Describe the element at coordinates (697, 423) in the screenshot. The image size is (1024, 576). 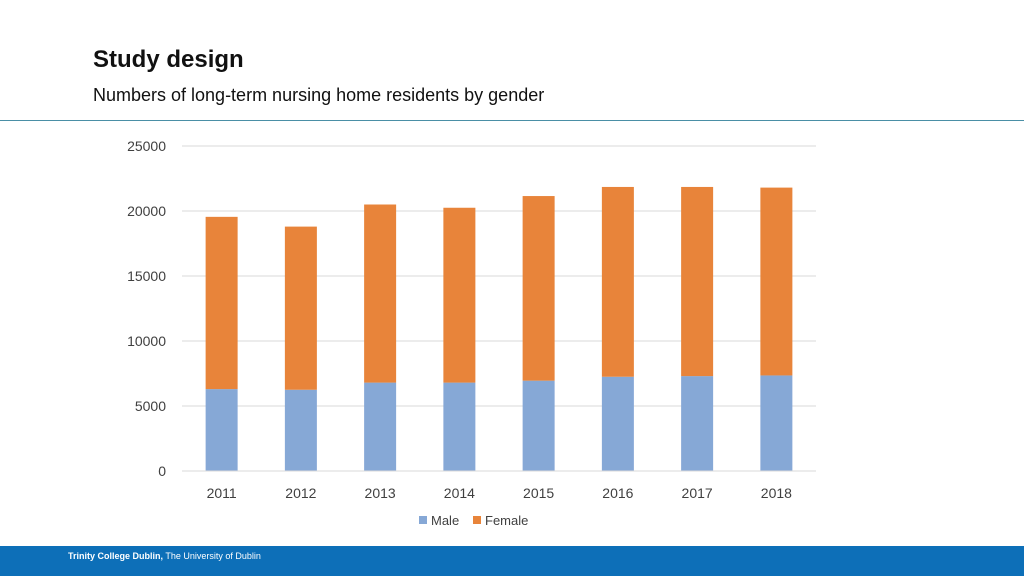
I see `bar-male-2017` at that location.